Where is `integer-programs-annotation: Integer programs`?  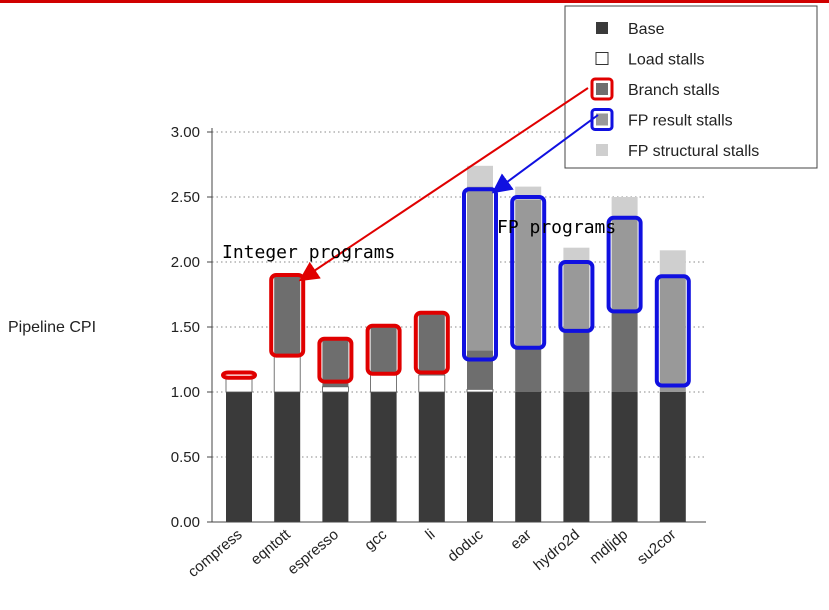
integer-programs-annotation: Integer programs is located at coordinates (308, 252).